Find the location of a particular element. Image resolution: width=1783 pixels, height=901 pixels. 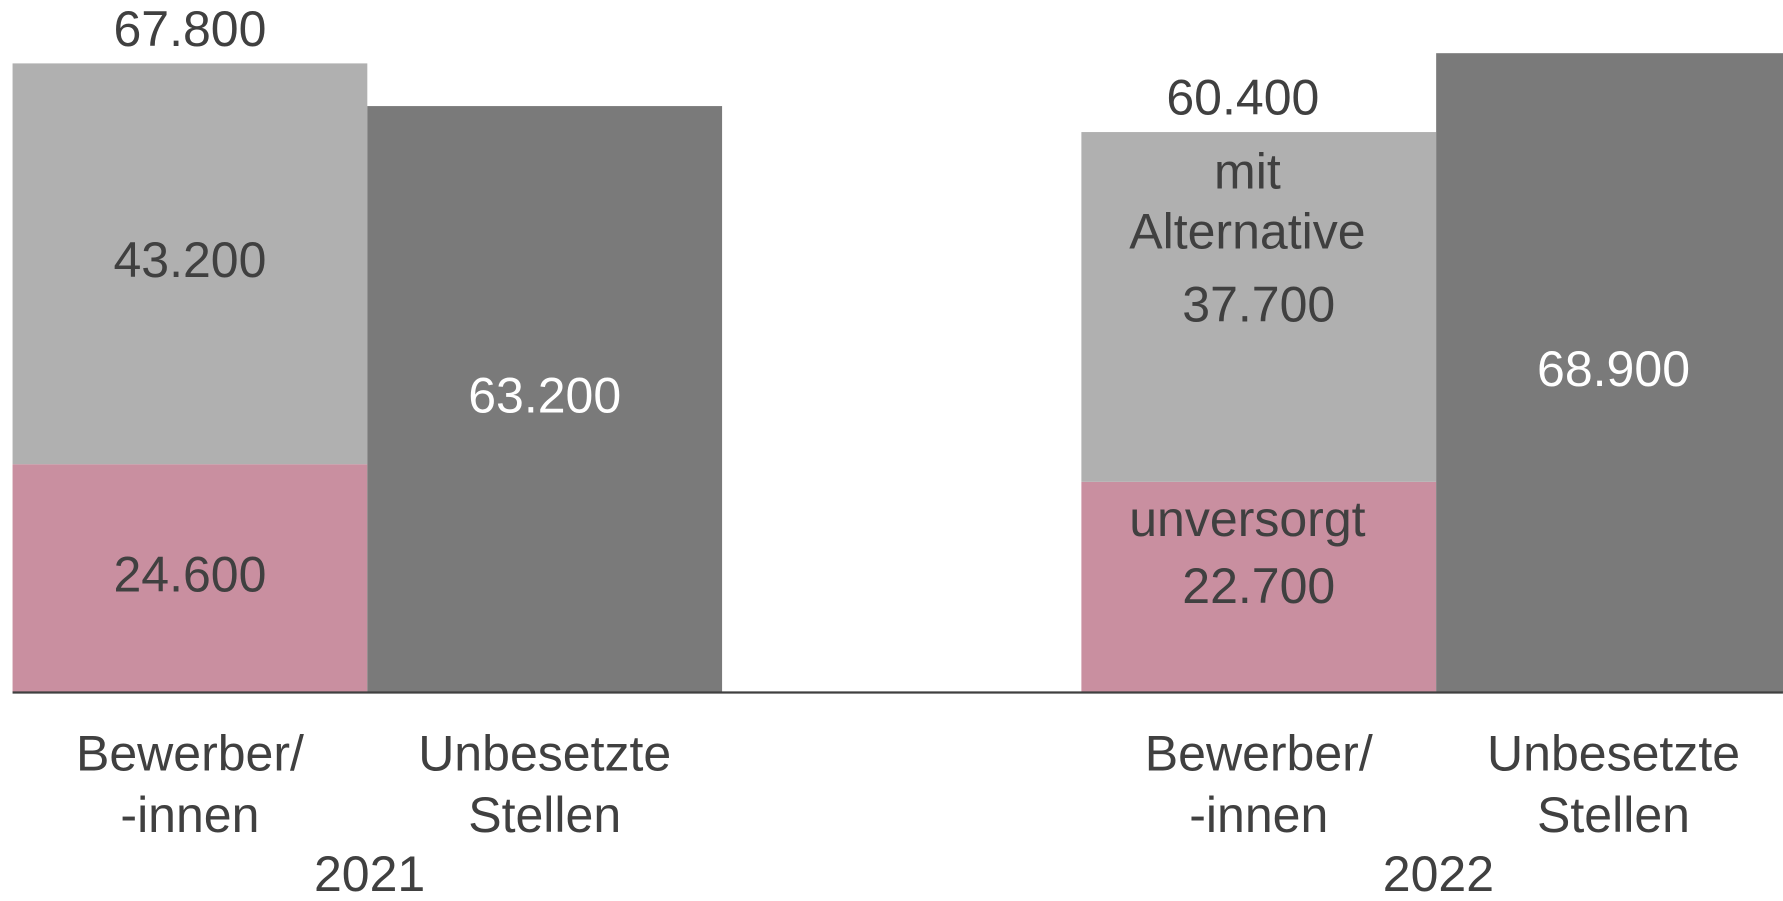

series-label: unversorgt is located at coordinates (1247, 519).